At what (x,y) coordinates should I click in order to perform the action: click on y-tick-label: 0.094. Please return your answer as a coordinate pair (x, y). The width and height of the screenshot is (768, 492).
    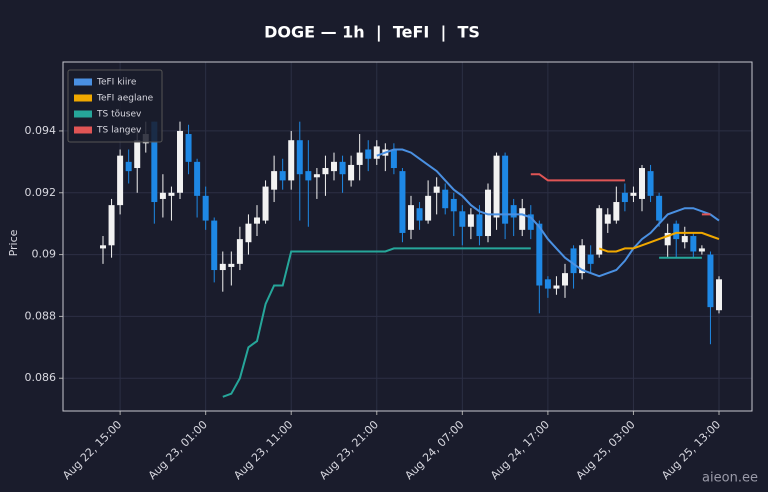
    Looking at the image, I should click on (41, 130).